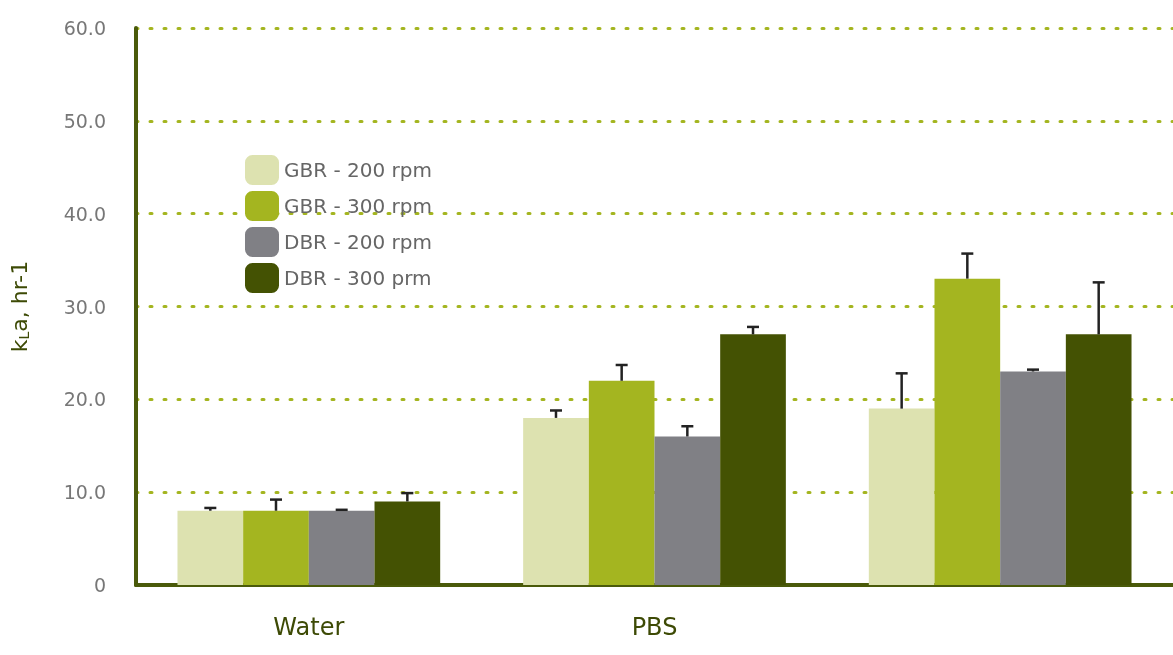 This screenshot has height=655, width=1173. What do you see at coordinates (19, 306) in the screenshot?
I see `y-axis-title: kLa, hr-1` at bounding box center [19, 306].